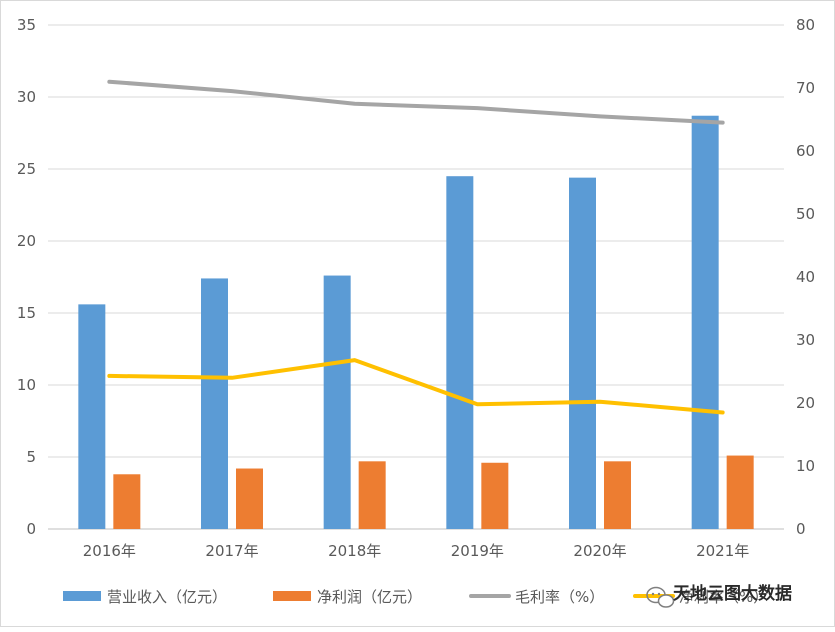 The width and height of the screenshot is (835, 632). What do you see at coordinates (805, 151) in the screenshot?
I see `right-axis-tick-label: 60` at bounding box center [805, 151].